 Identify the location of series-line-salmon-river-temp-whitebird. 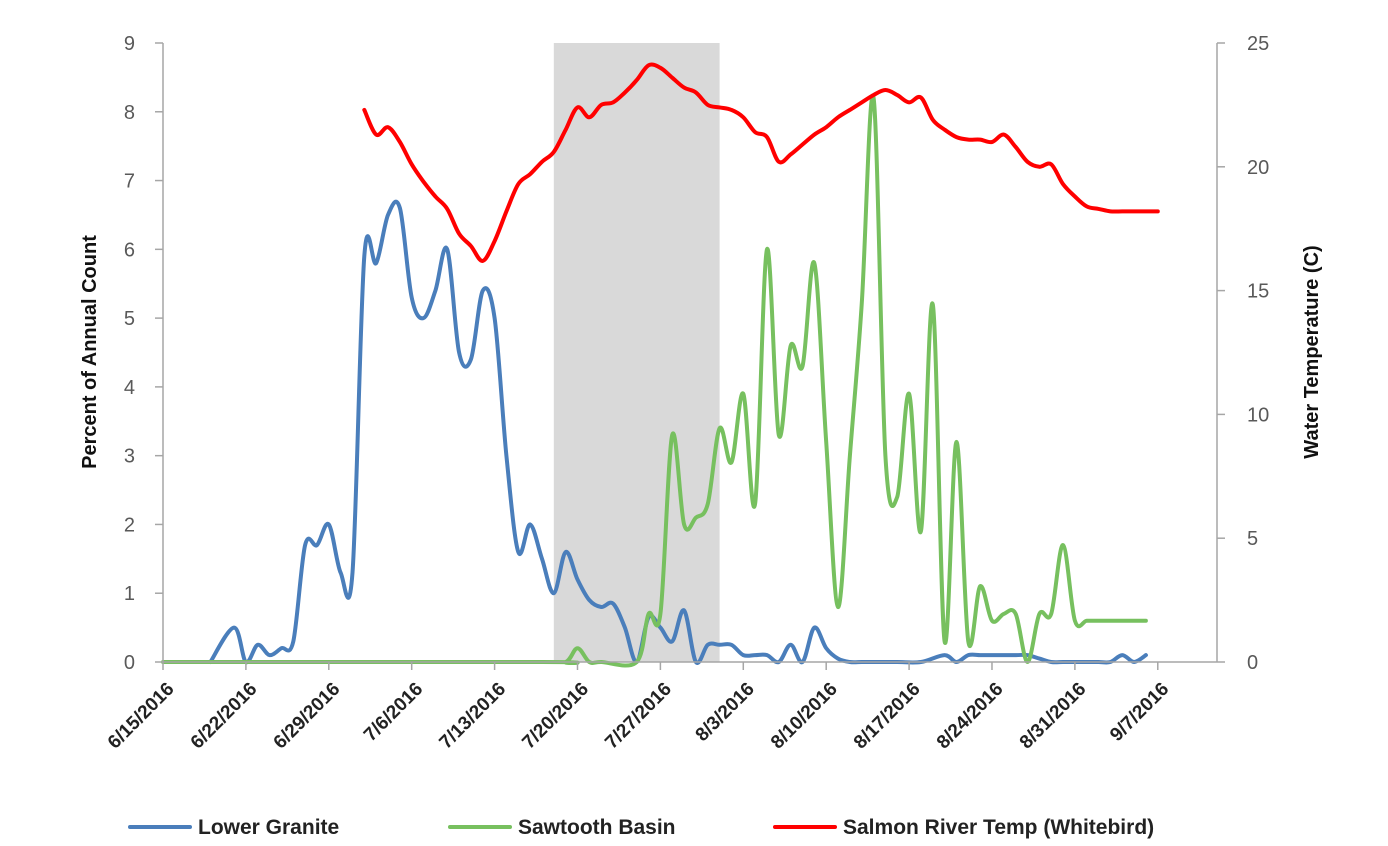
(761, 162).